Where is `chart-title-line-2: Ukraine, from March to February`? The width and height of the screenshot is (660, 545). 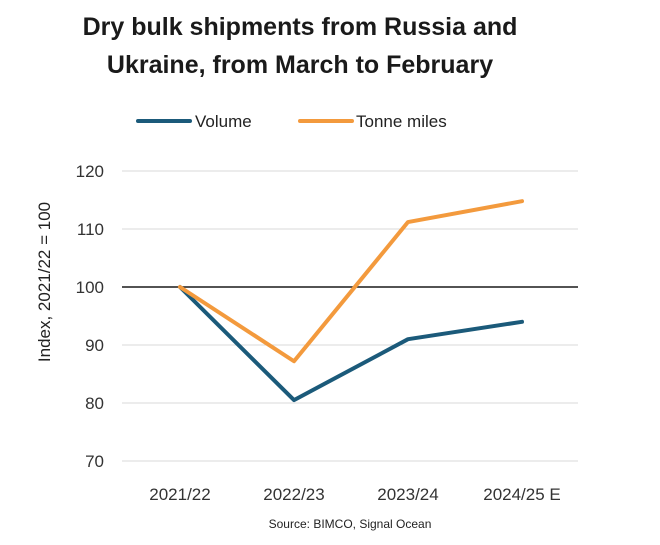
chart-title-line-2: Ukraine, from March to February is located at coordinates (300, 65).